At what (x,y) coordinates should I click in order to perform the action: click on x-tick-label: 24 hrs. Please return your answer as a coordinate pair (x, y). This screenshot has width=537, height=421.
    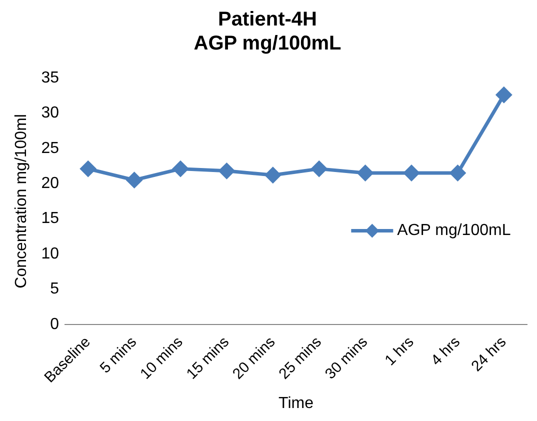
    Looking at the image, I should click on (489, 354).